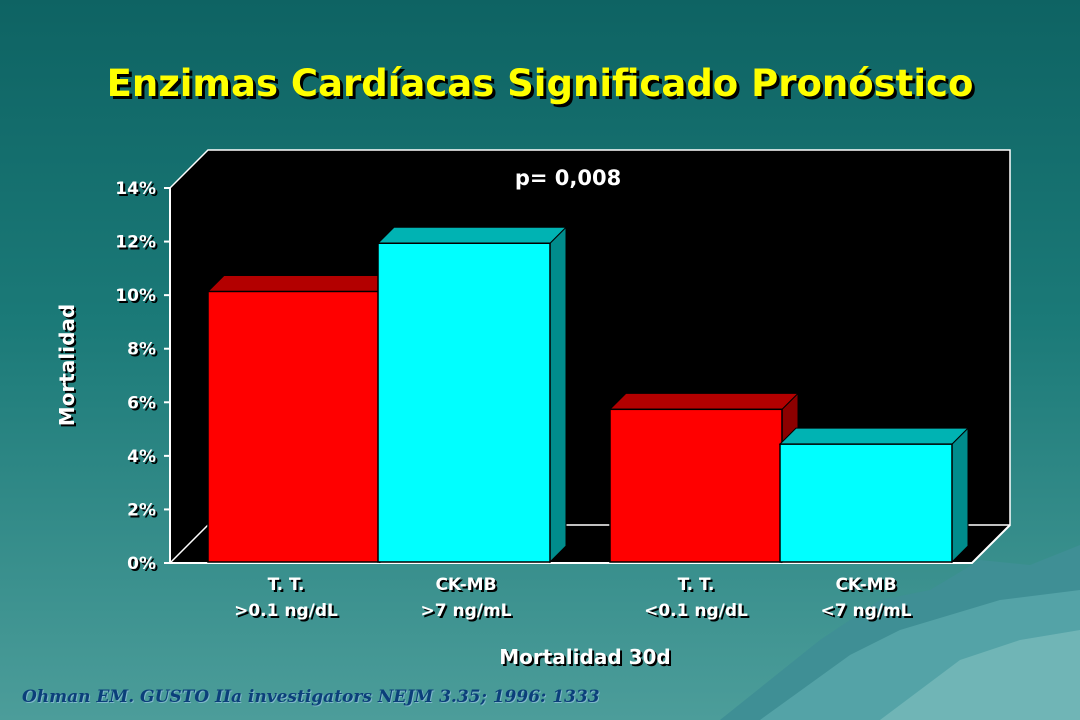 The height and width of the screenshot is (720, 1080). I want to click on slide-title: Enzimas Cardíacas Significado Pronóstico, so click(540, 83).